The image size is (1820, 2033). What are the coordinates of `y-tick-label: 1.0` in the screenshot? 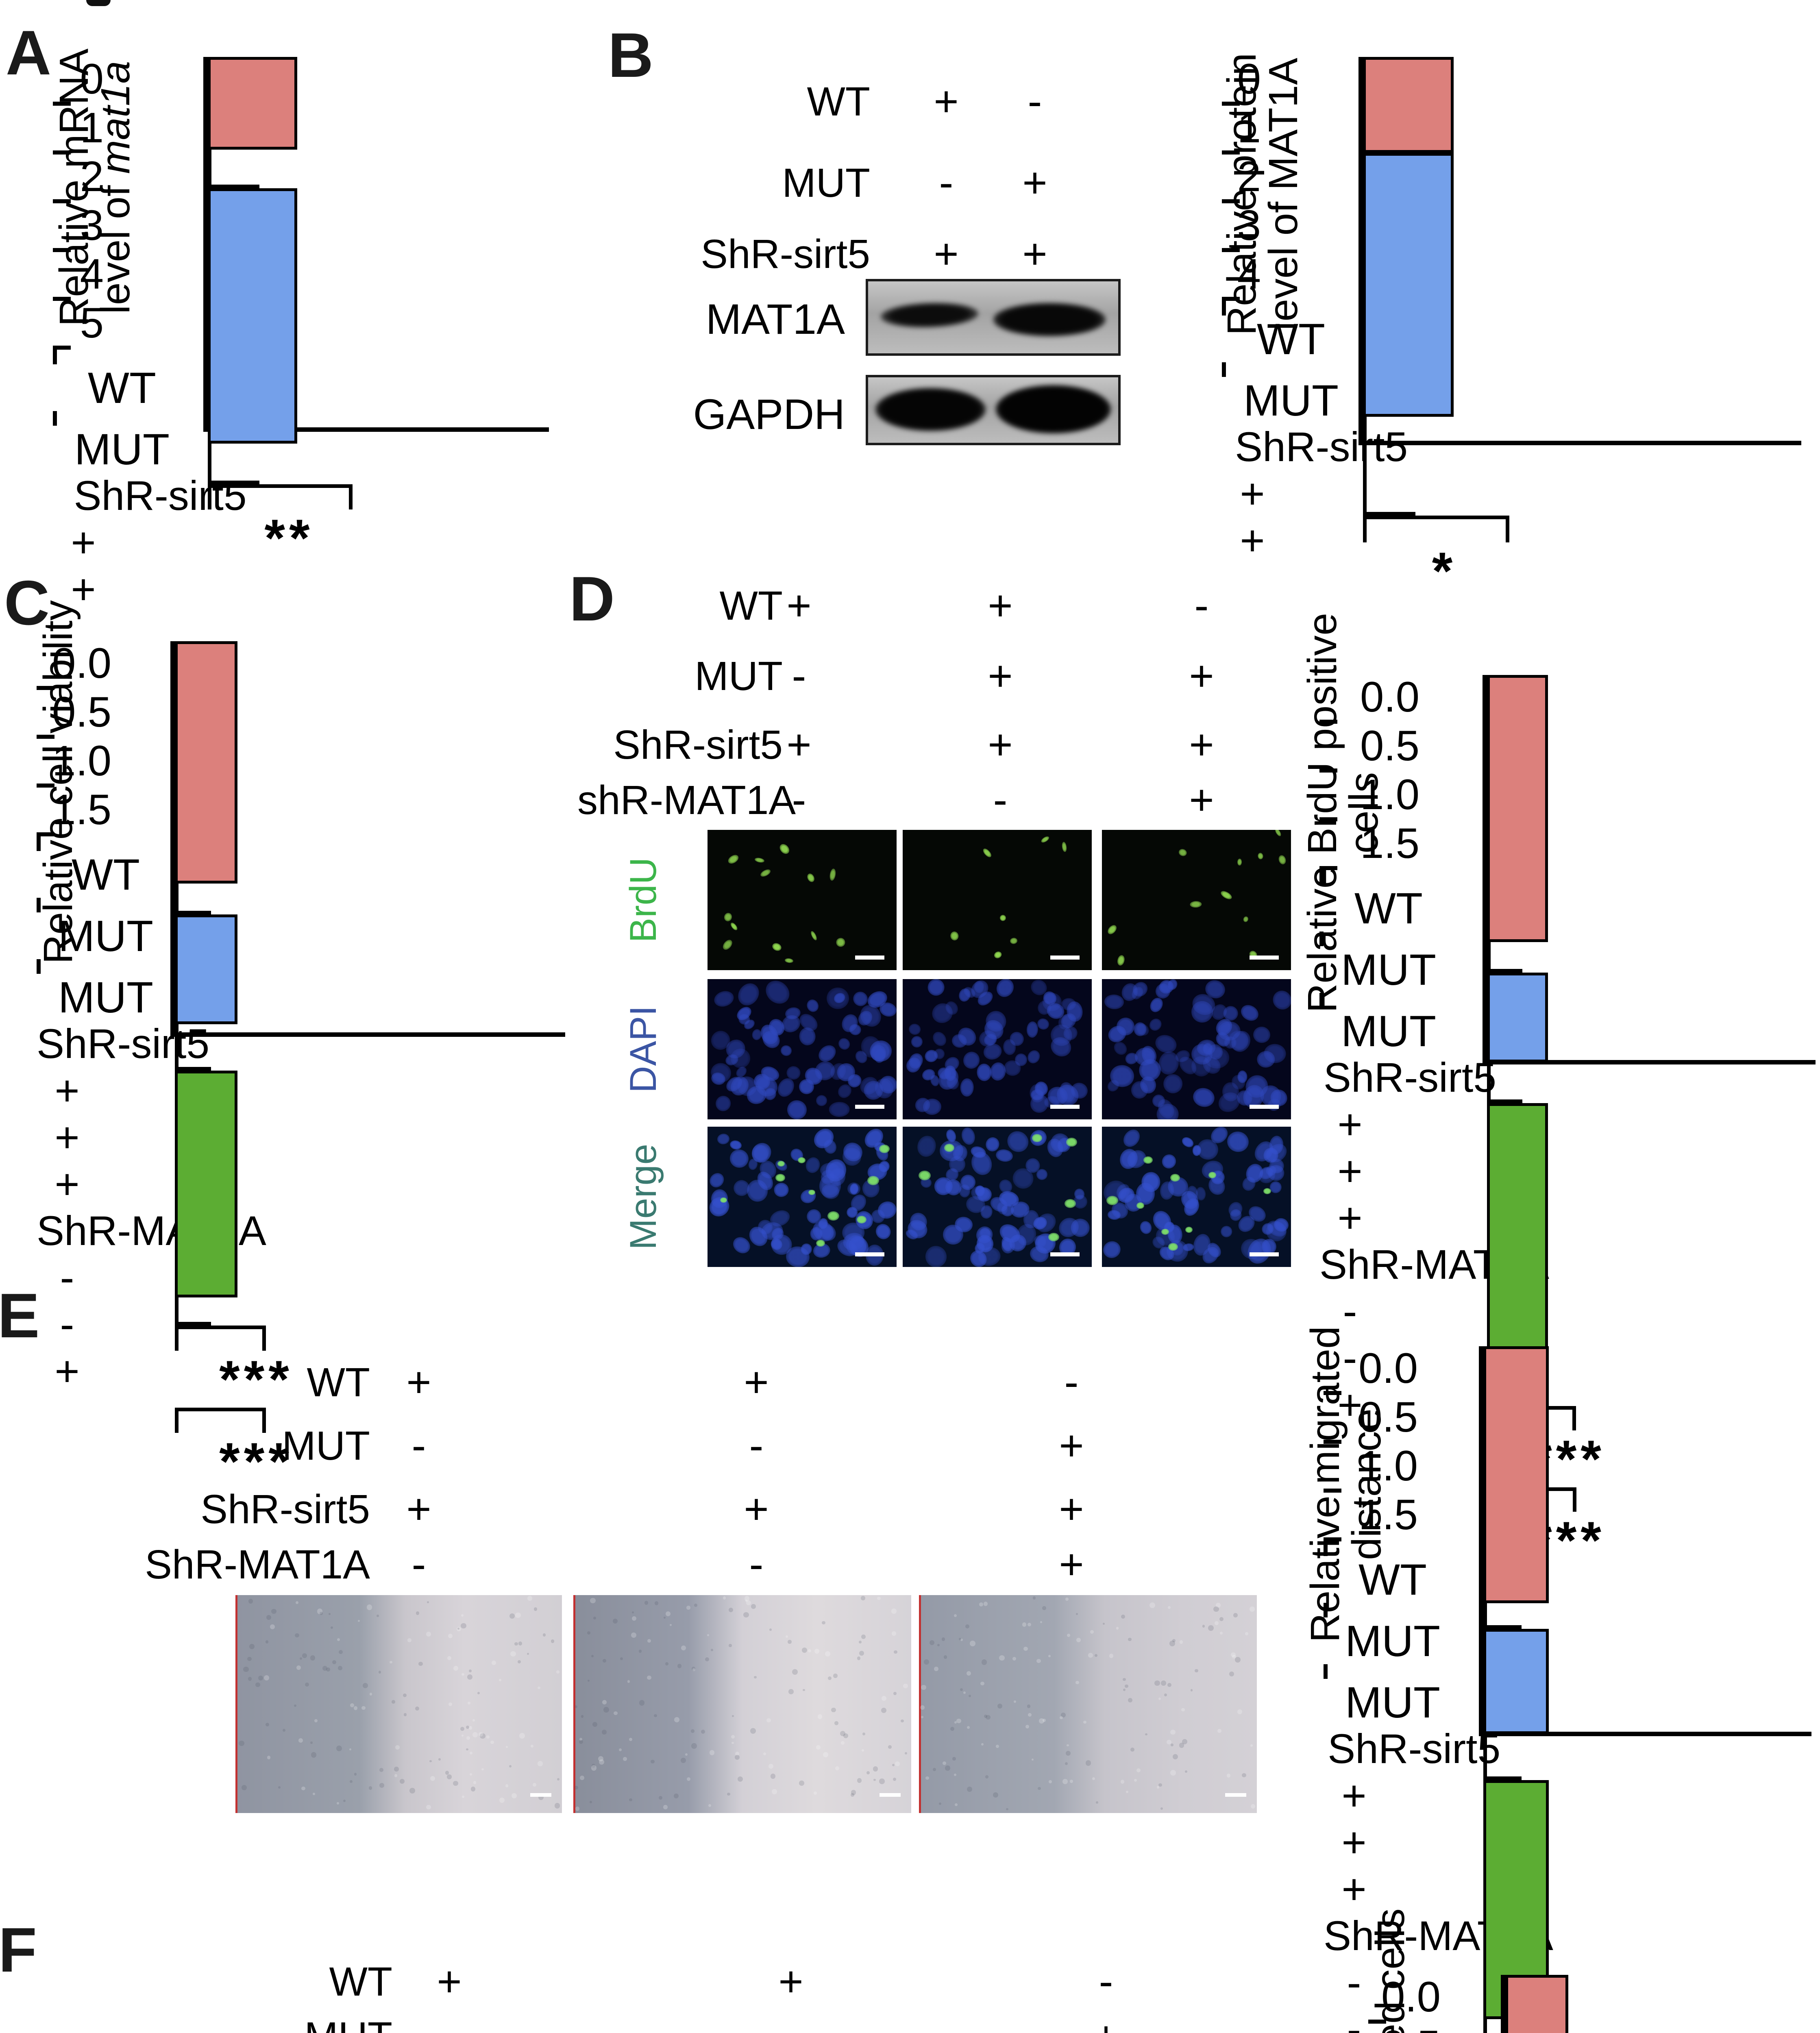 It's located at (1390, 795).